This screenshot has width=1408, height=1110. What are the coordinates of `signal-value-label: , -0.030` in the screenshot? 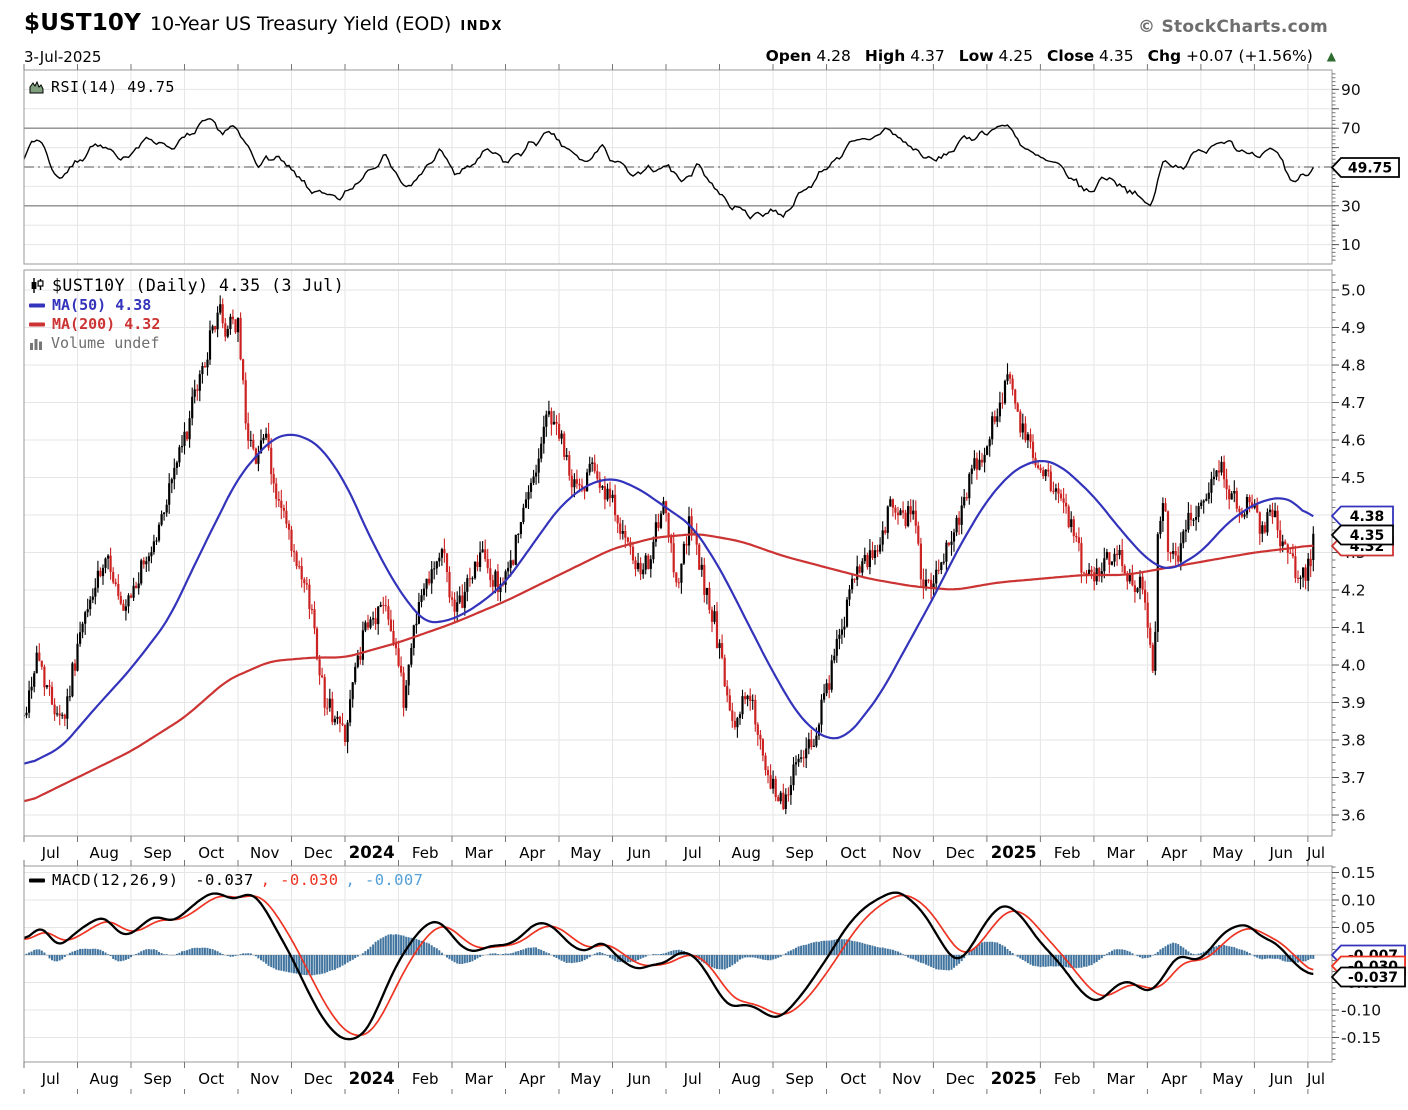 It's located at (299, 880).